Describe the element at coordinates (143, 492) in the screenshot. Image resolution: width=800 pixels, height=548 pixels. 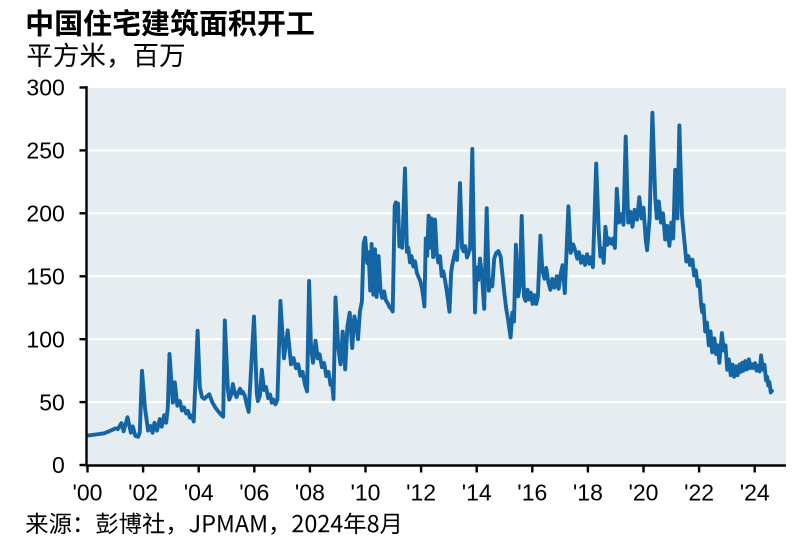
I see `svg-text: '02` at that location.